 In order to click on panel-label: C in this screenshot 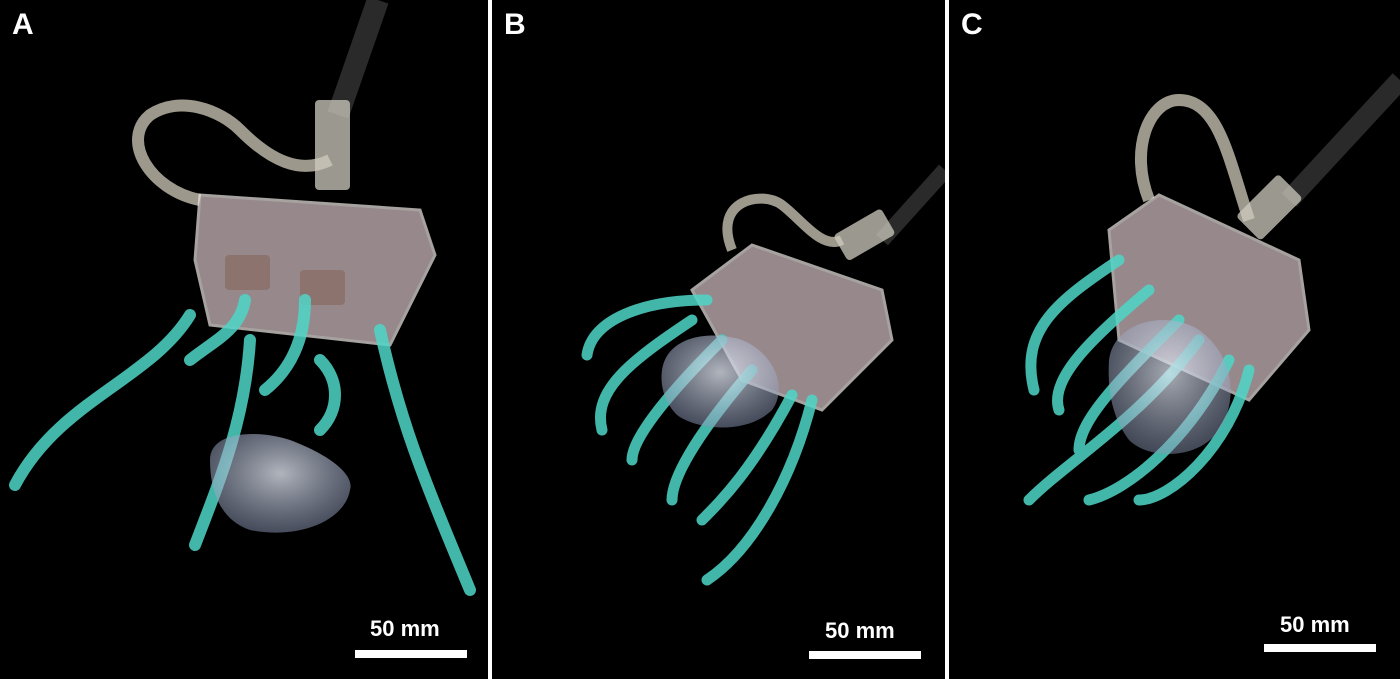, I will do `click(972, 24)`.